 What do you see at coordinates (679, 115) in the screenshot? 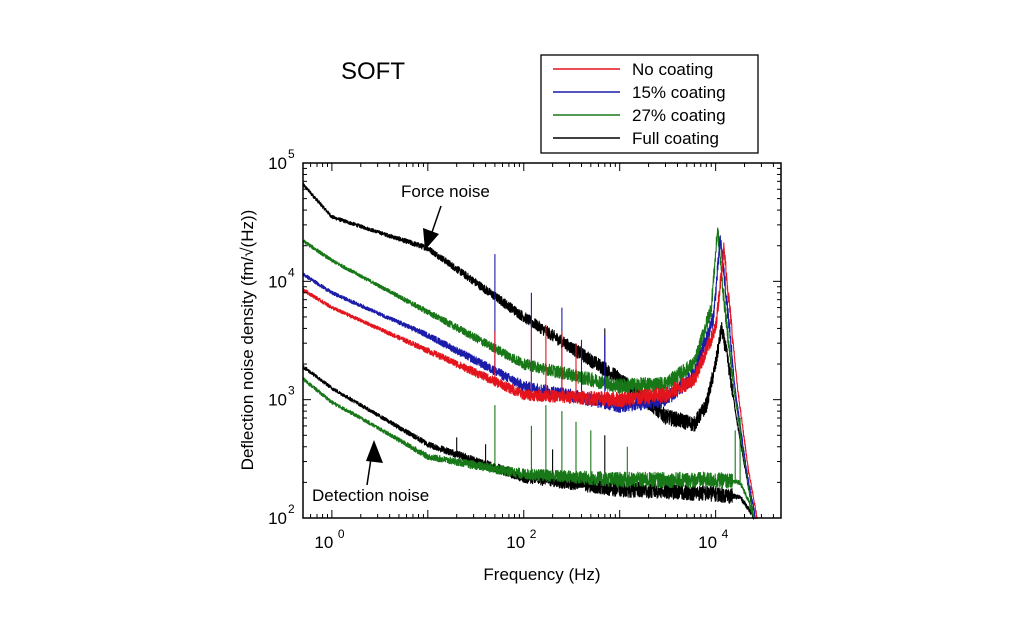
I see `legend-label: 27% coating` at bounding box center [679, 115].